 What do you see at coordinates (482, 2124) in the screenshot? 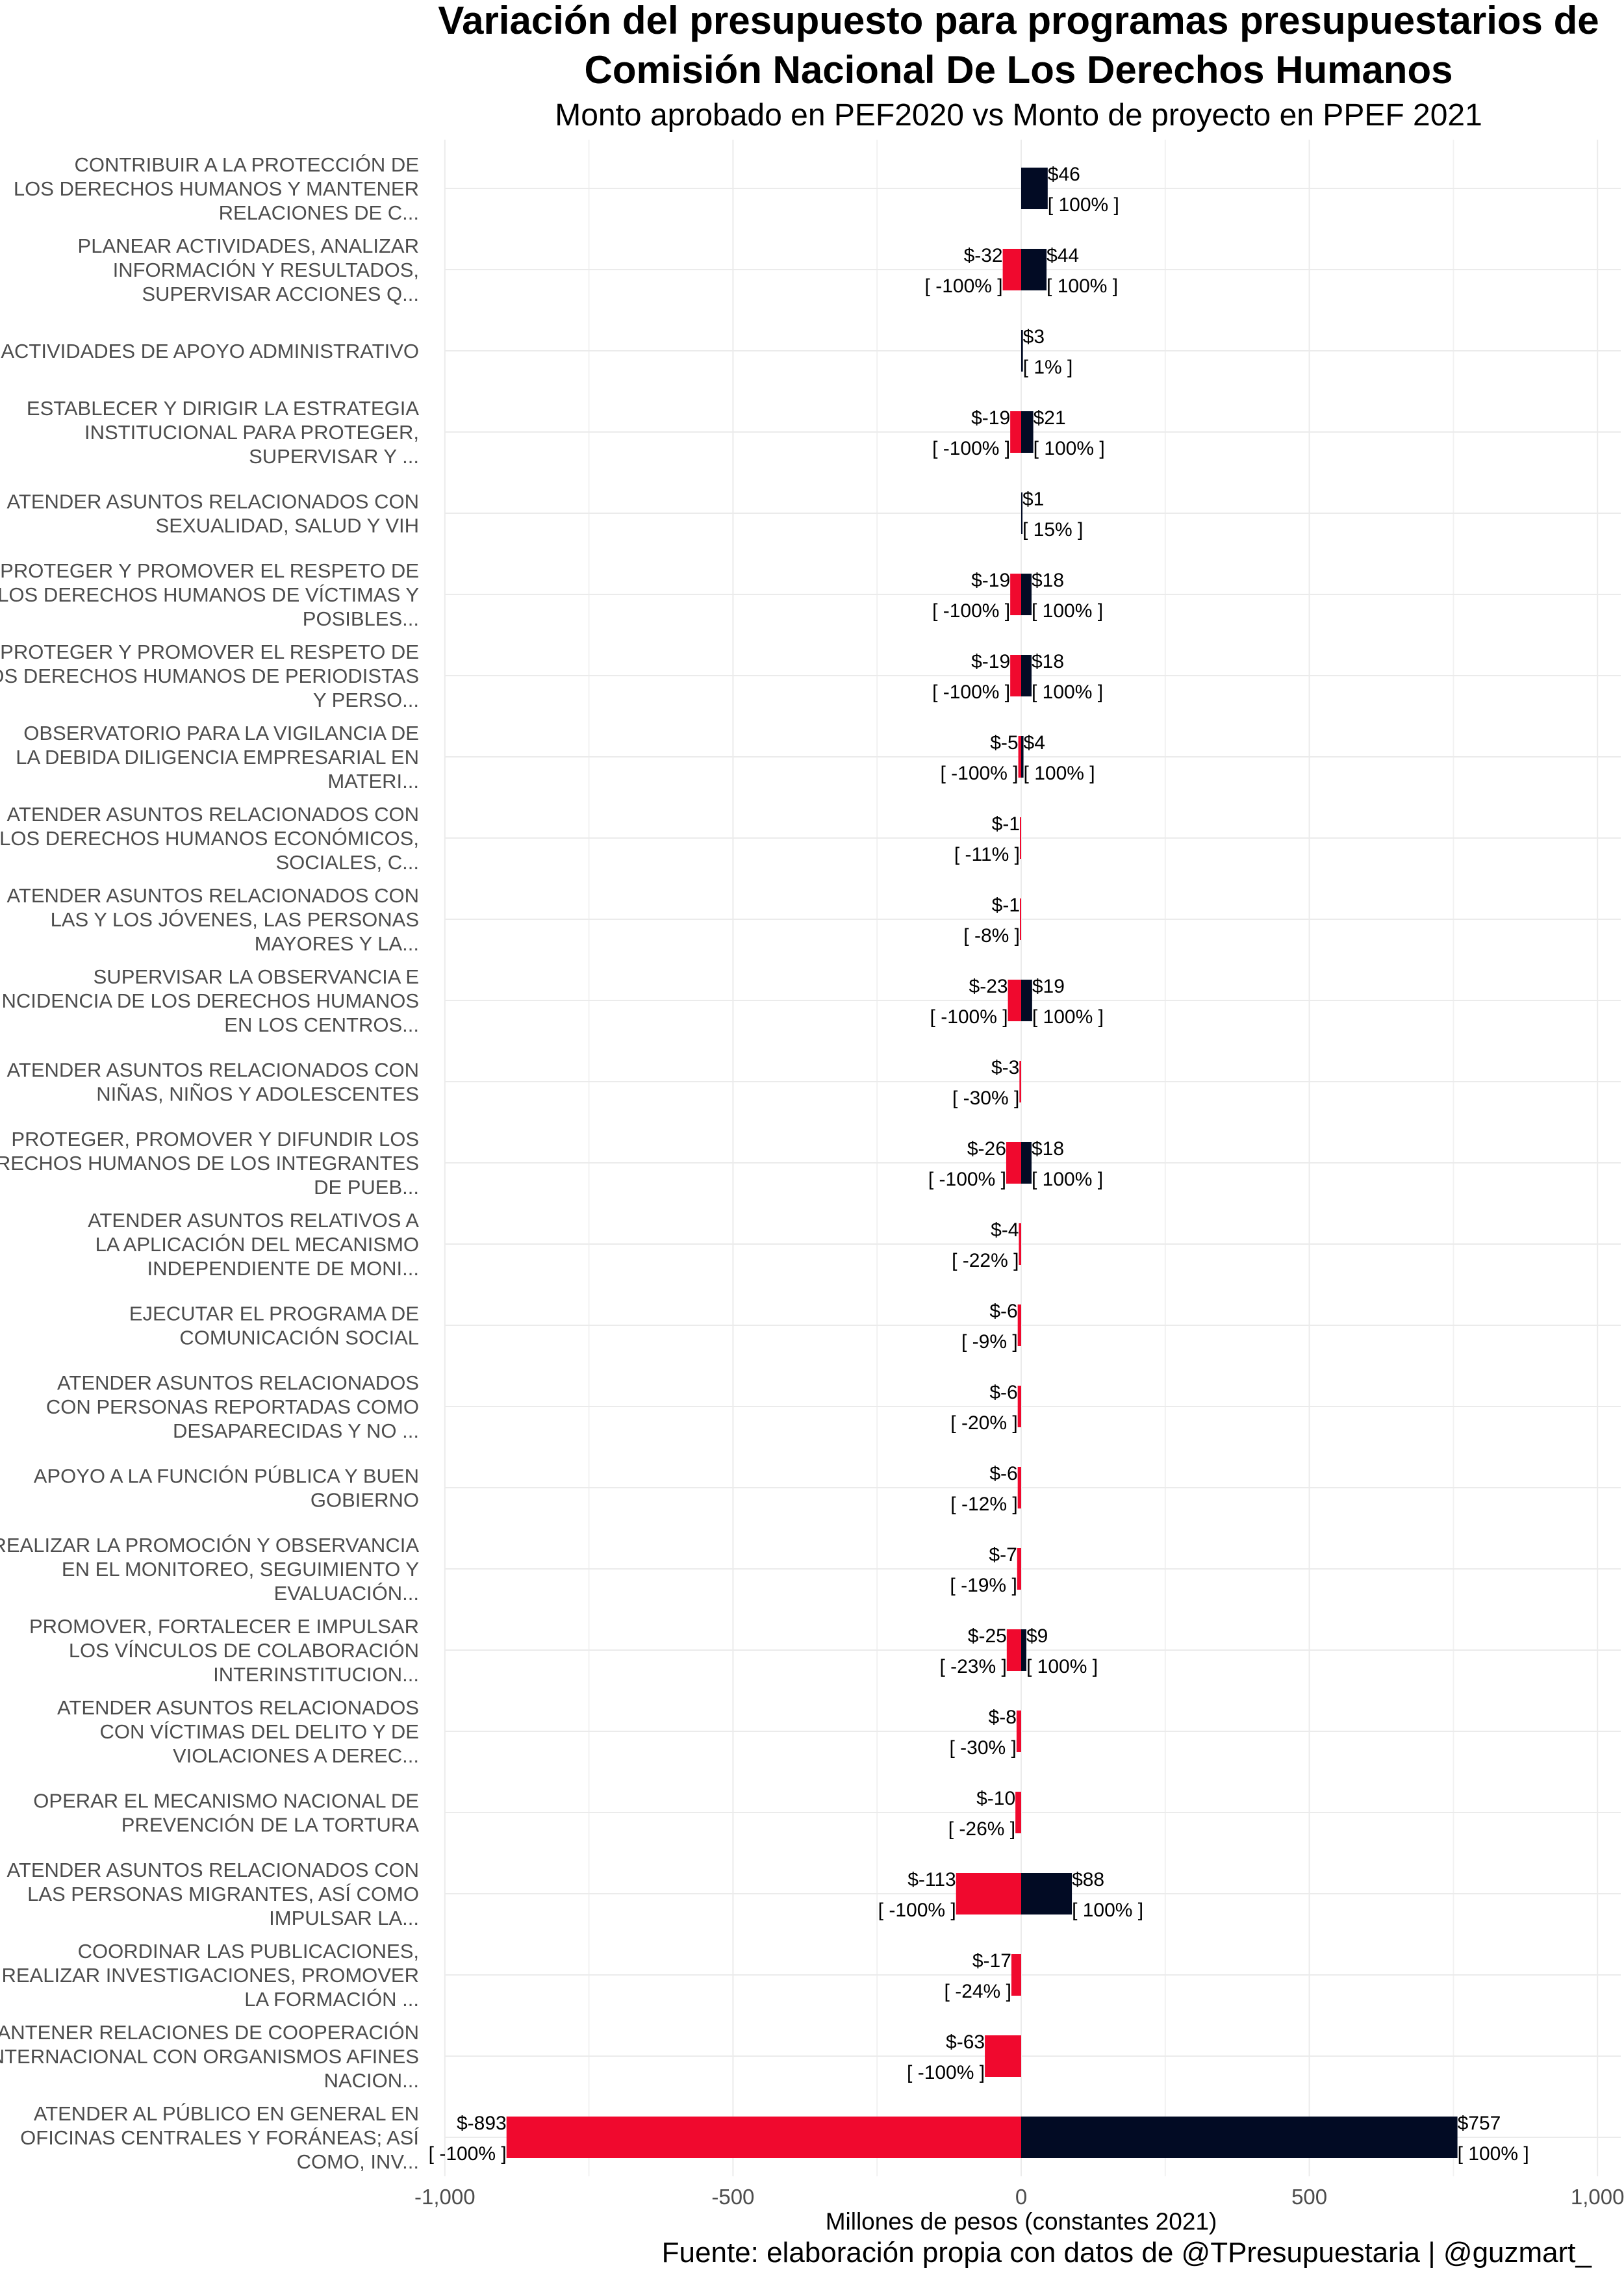
I see `negative-value-label: $-893` at bounding box center [482, 2124].